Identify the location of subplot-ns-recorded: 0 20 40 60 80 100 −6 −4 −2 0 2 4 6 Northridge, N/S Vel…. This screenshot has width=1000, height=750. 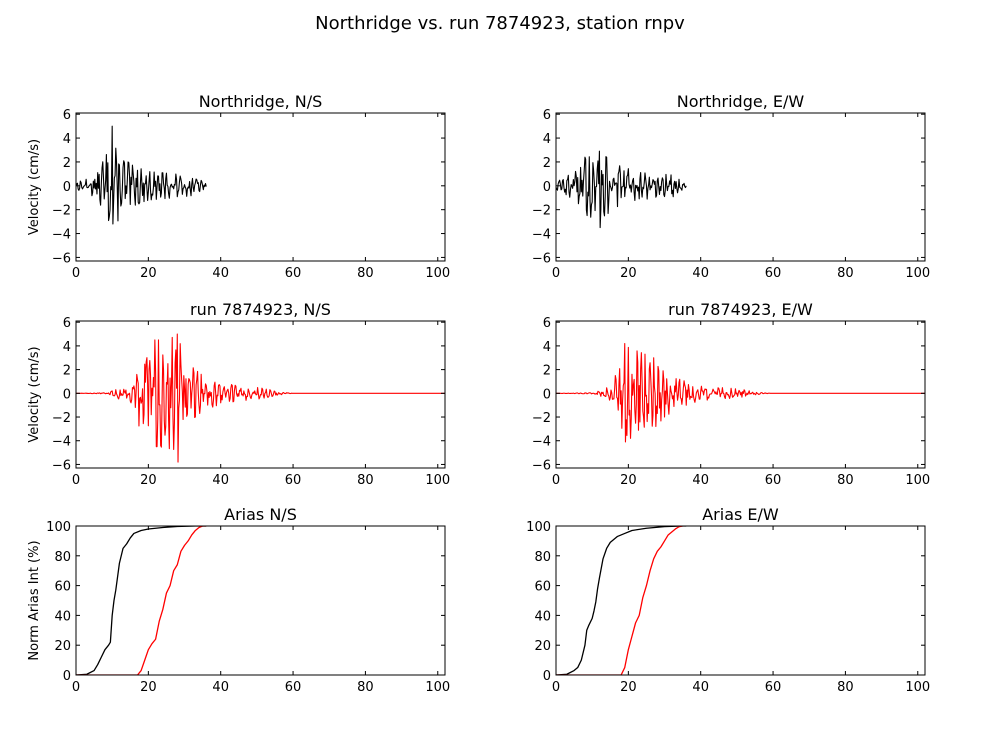
(238, 186).